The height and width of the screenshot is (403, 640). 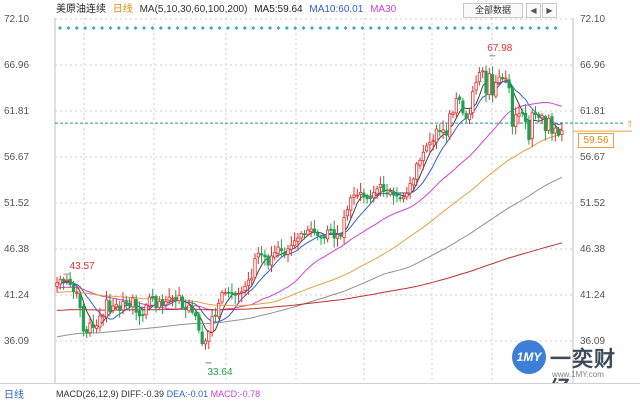 I want to click on next-arrow-icon: ▶, so click(x=549, y=10).